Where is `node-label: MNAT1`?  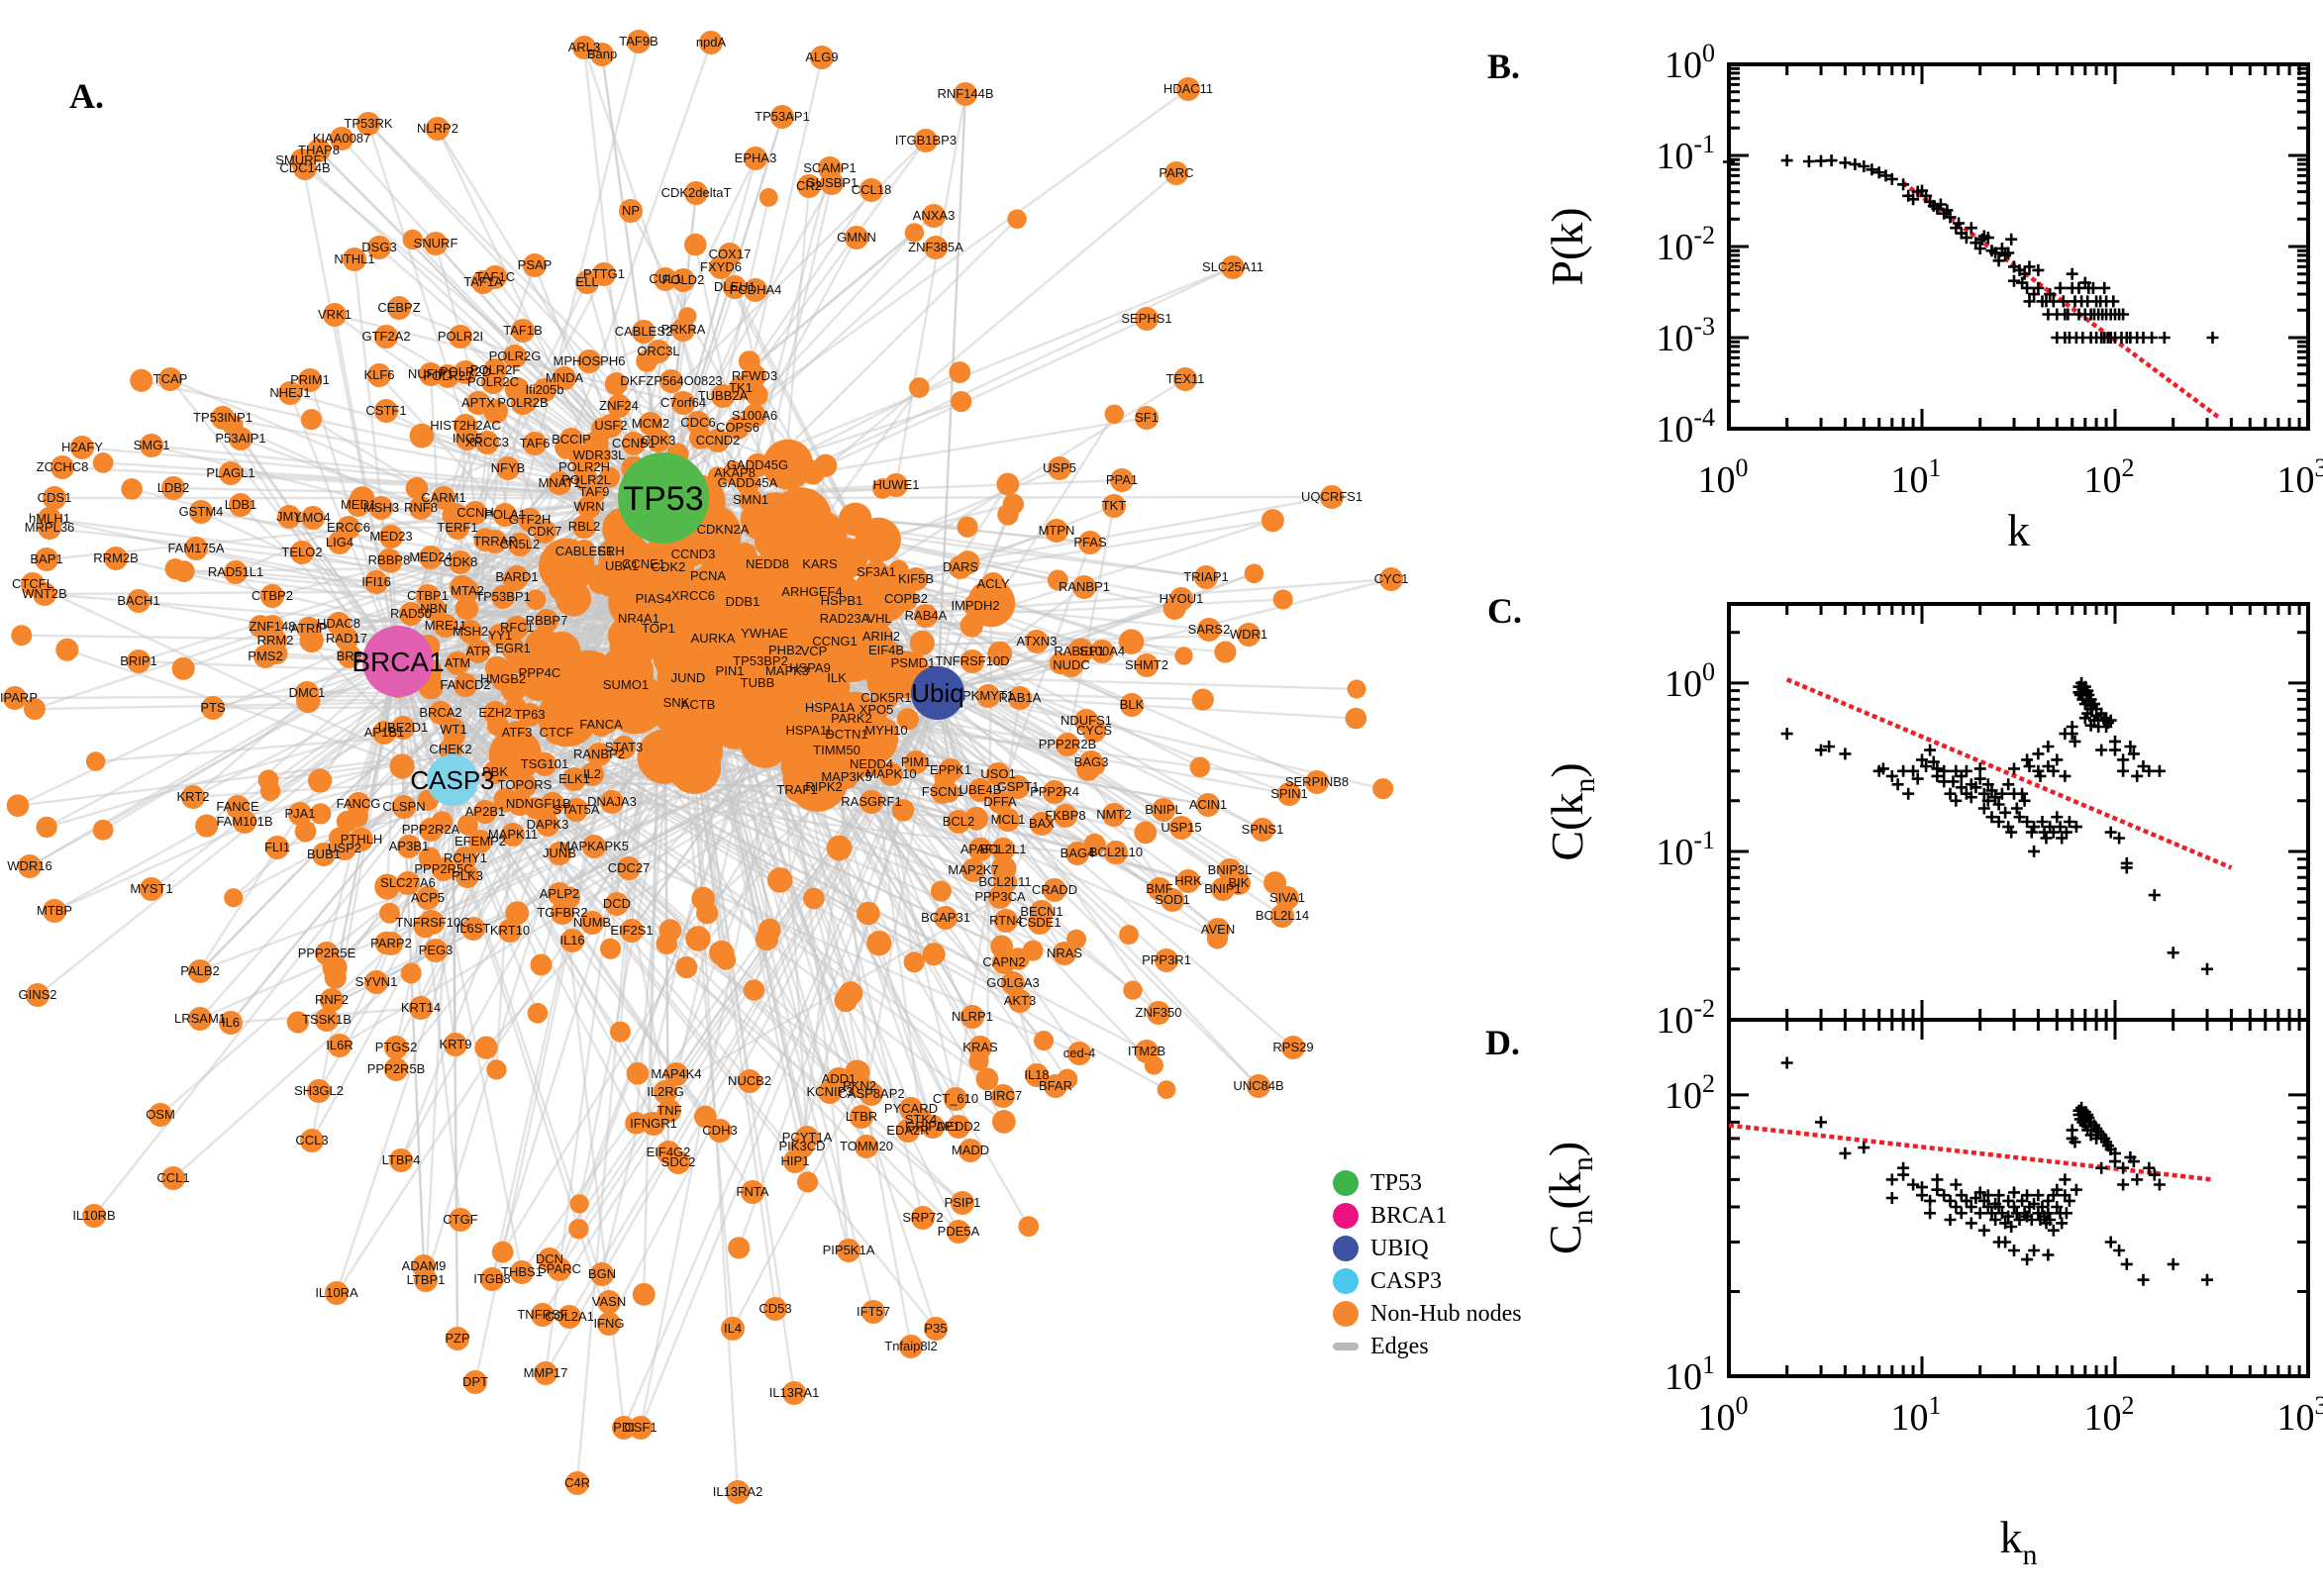
node-label: MNAT1 is located at coordinates (559, 482).